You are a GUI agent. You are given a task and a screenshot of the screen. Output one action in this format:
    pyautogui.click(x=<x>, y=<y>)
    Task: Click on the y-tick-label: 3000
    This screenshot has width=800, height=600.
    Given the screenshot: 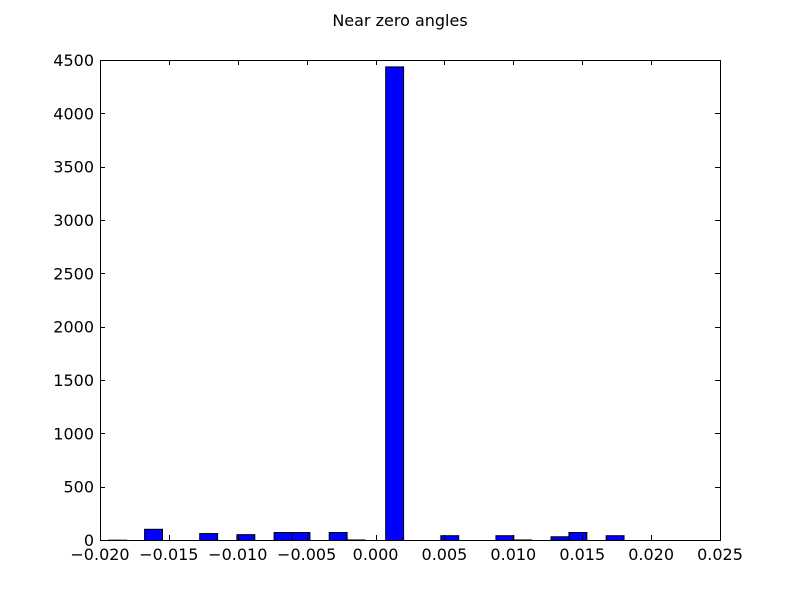 What is the action you would take?
    pyautogui.click(x=73, y=220)
    